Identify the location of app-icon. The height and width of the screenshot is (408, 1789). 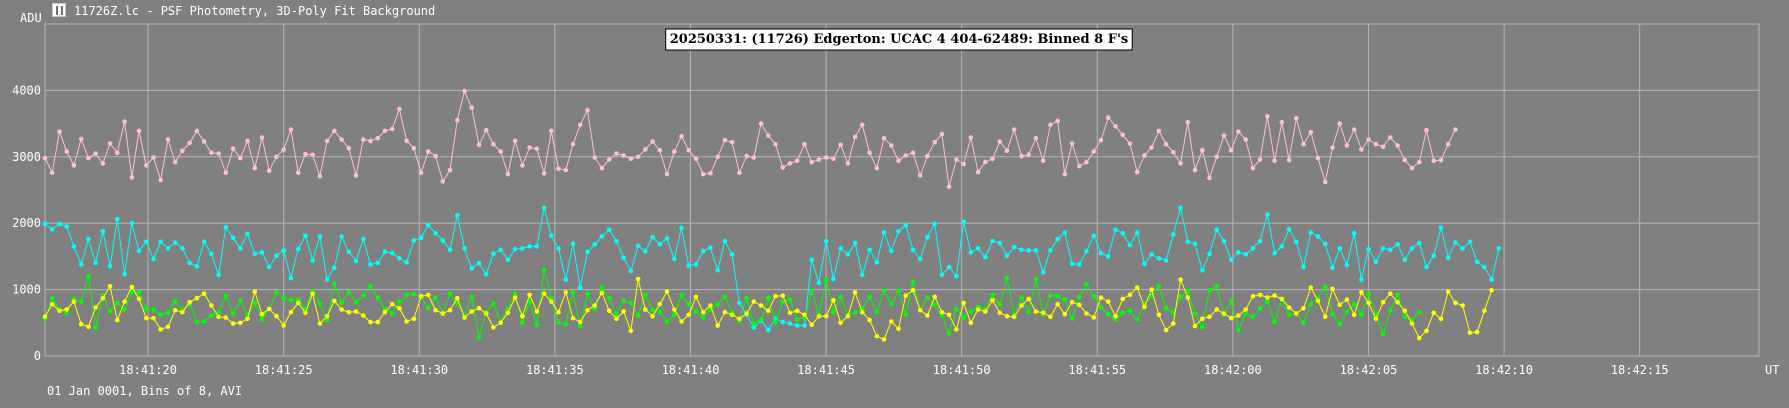
(59, 10).